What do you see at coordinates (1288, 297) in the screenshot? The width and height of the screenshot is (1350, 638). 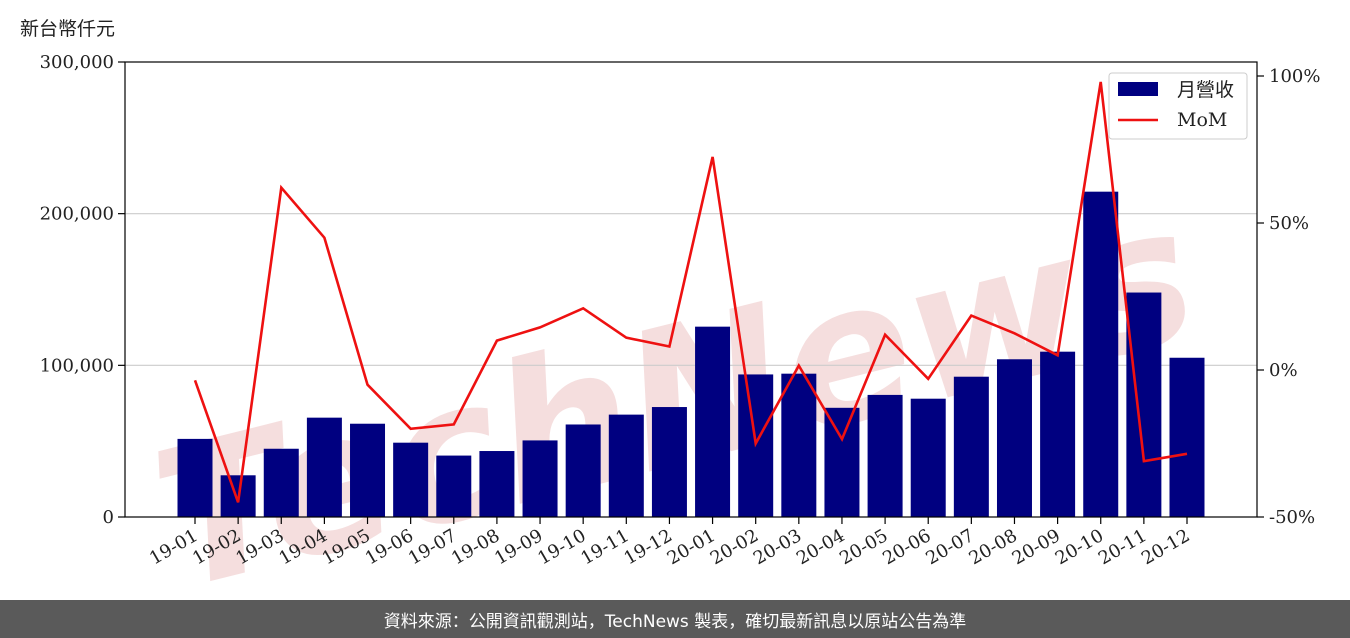 I see `right-axis: -50% 0% 50% 100%` at bounding box center [1288, 297].